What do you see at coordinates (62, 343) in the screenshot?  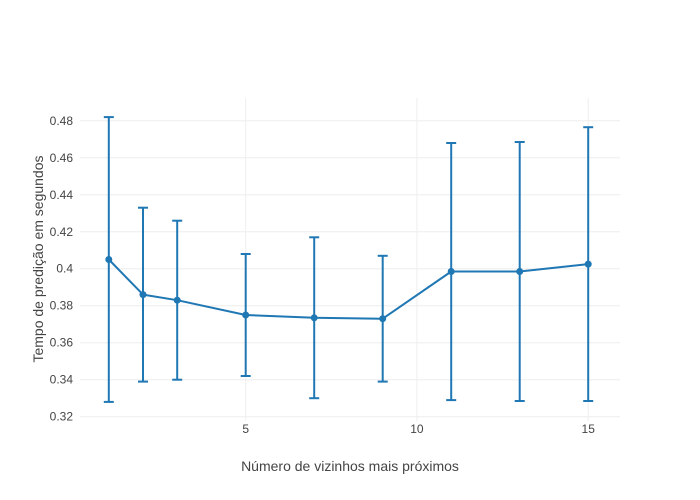 I see `svg-text: 0.36` at bounding box center [62, 343].